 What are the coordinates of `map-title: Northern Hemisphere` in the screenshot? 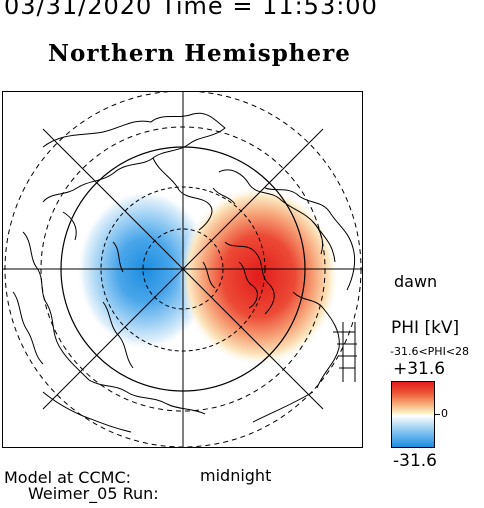 It's located at (199, 53).